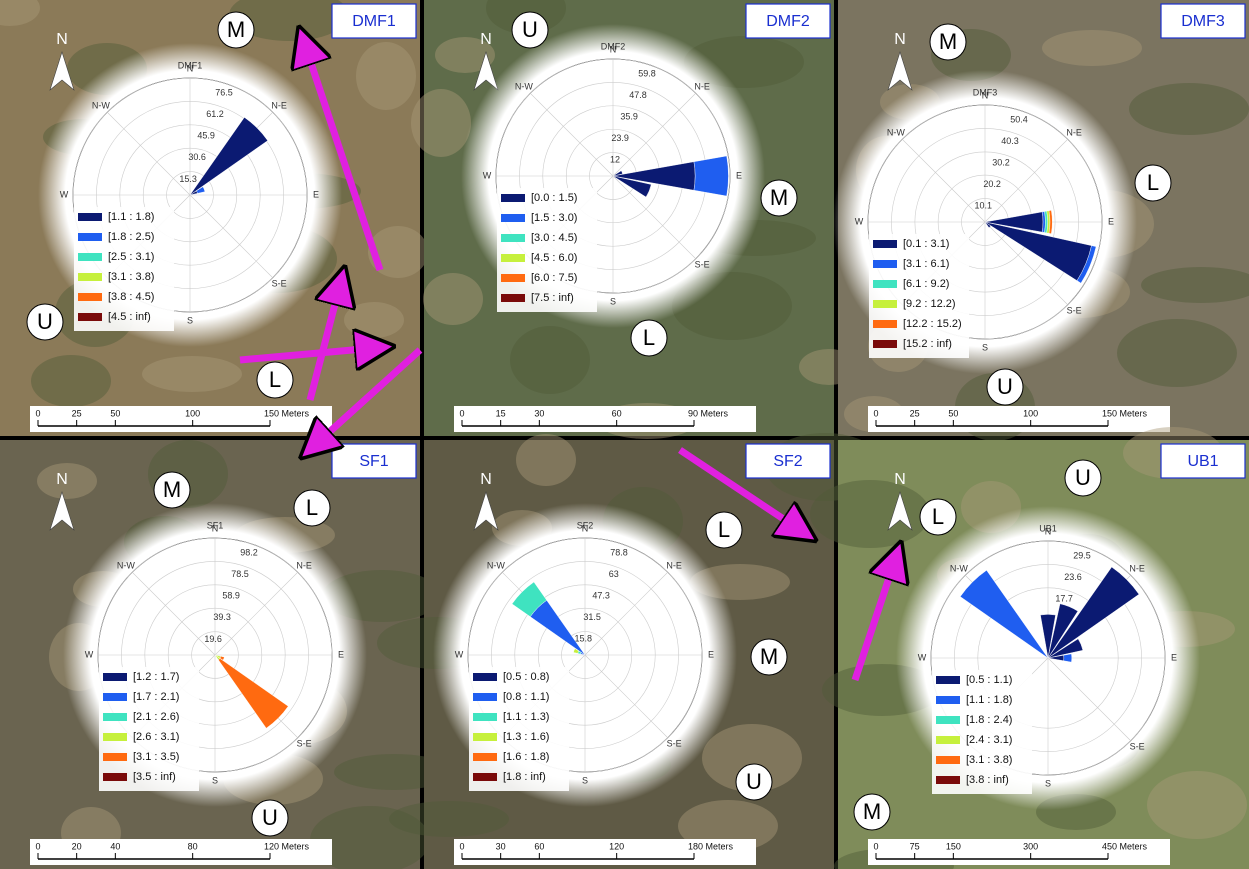 Image resolution: width=1249 pixels, height=869 pixels. Describe the element at coordinates (486, 479) in the screenshot. I see `north-label: N` at that location.